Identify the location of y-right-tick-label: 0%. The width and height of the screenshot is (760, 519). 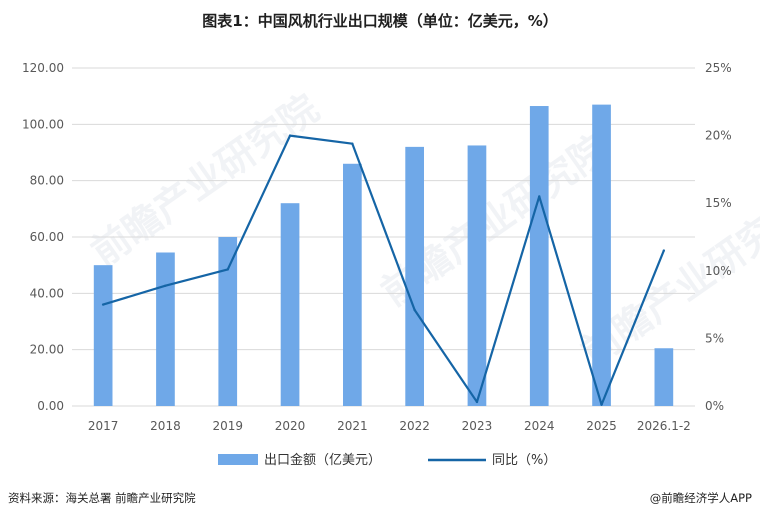
(714, 406).